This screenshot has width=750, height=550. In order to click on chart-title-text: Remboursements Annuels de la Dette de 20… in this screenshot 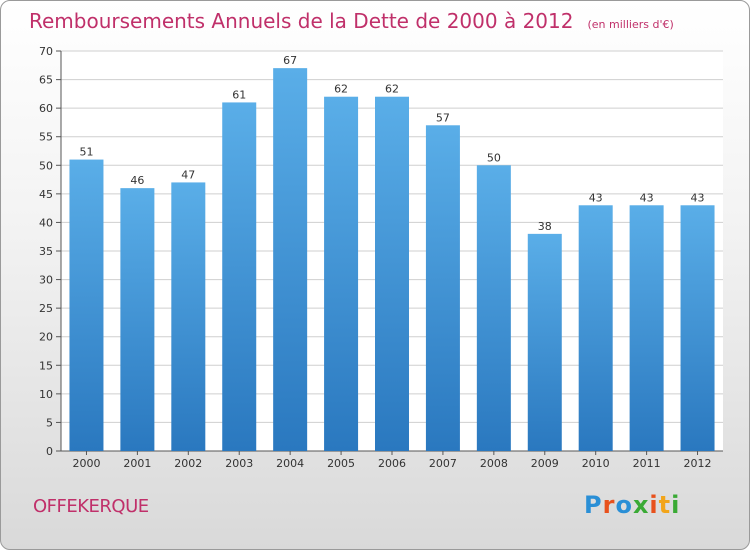, I will do `click(301, 21)`.